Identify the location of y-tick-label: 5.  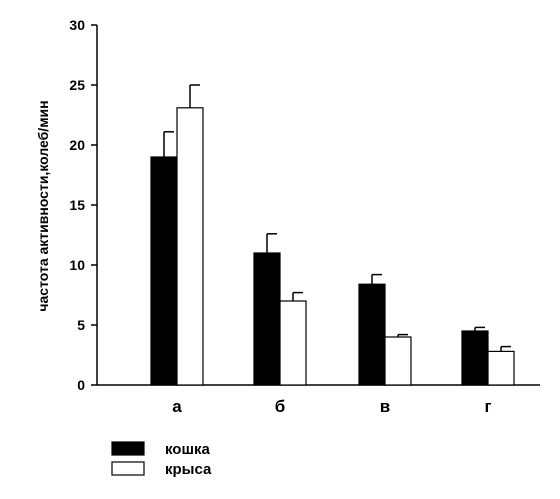
(81, 325).